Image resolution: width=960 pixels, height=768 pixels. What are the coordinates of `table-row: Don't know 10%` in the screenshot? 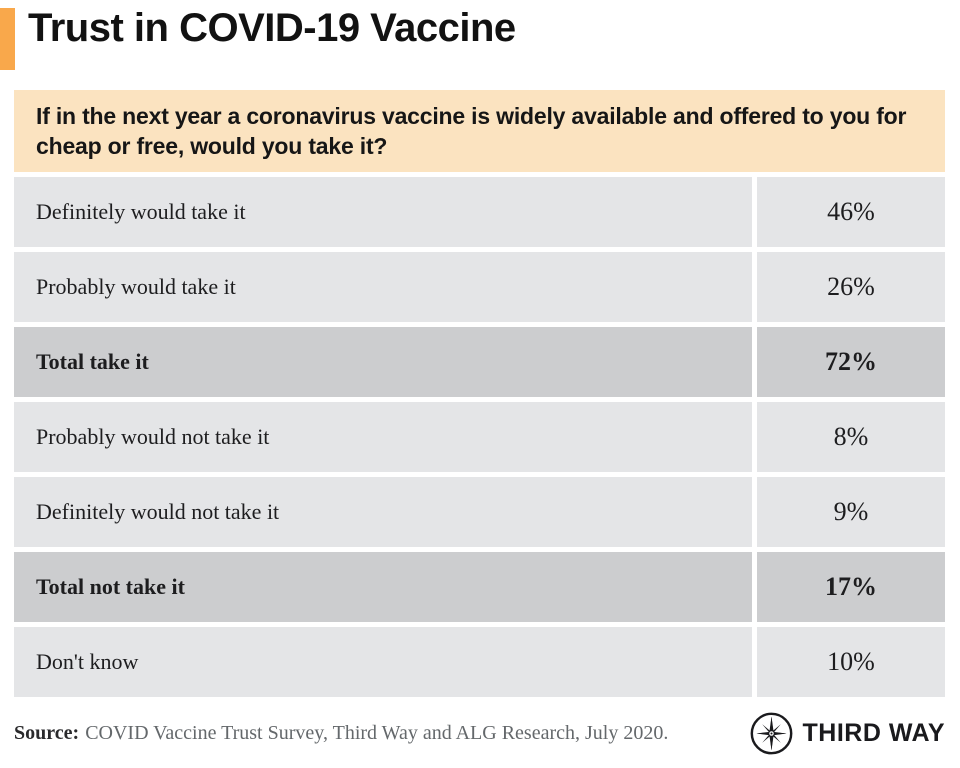 It's located at (479, 662).